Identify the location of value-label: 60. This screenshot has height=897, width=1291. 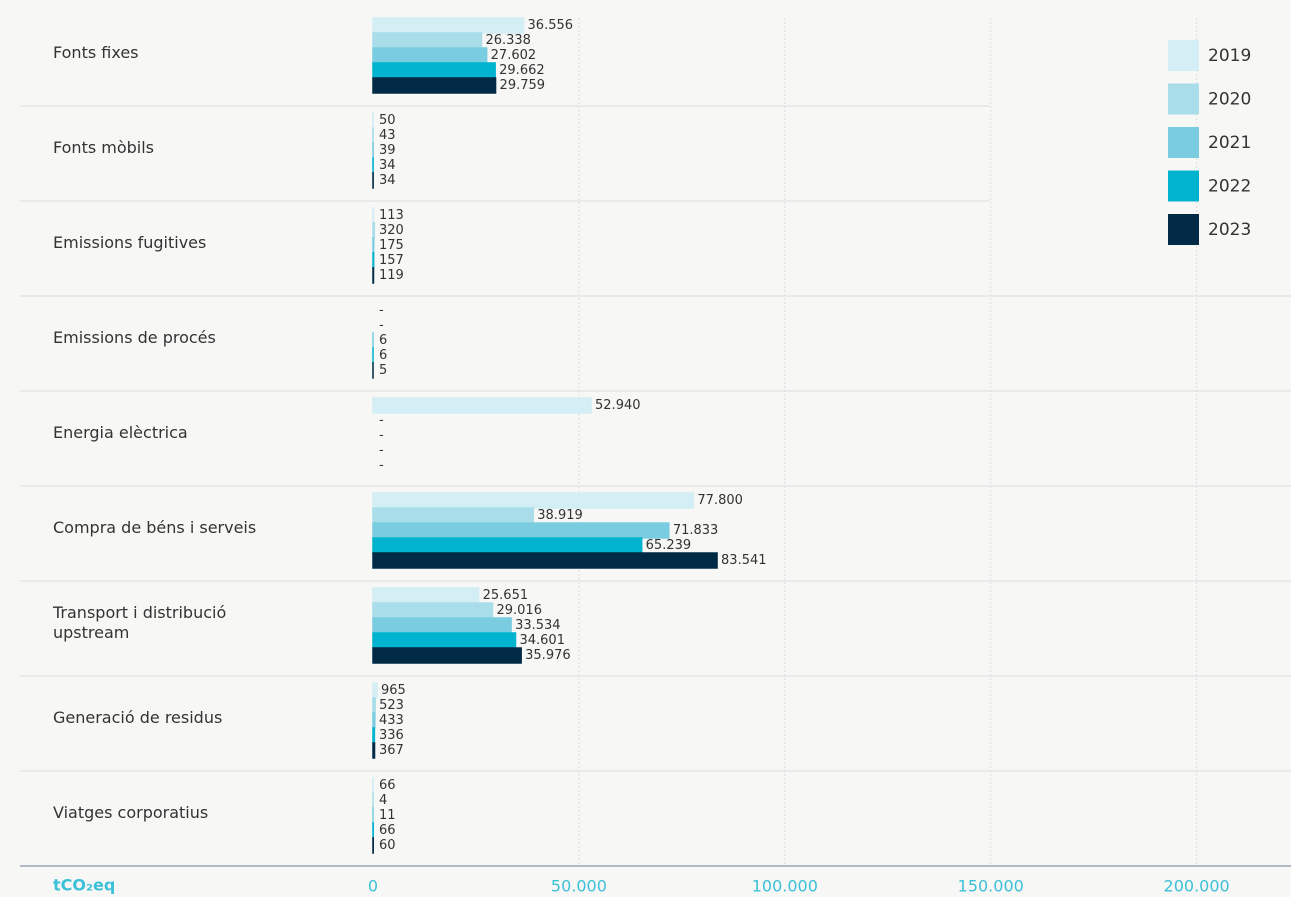
(387, 845).